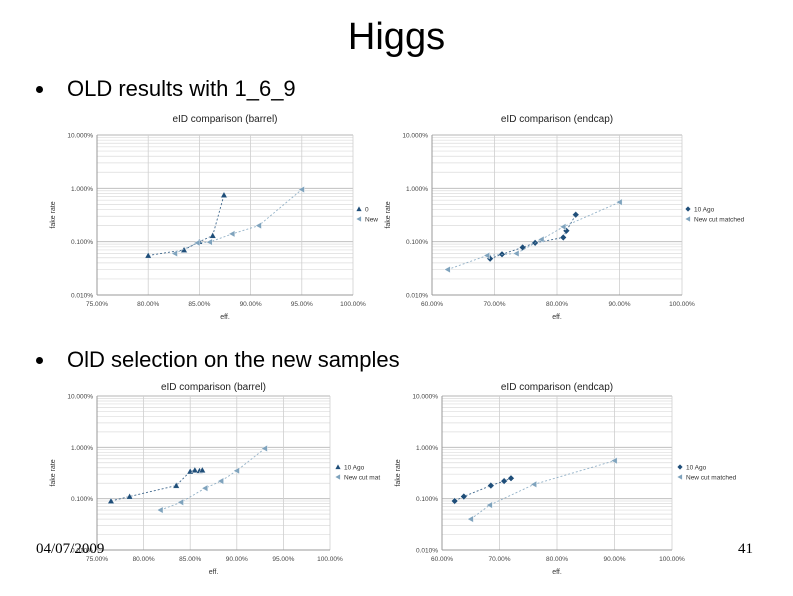 The image size is (793, 596). What do you see at coordinates (218, 360) in the screenshot?
I see `bullet-item-2: OlD selection on the new samples` at bounding box center [218, 360].